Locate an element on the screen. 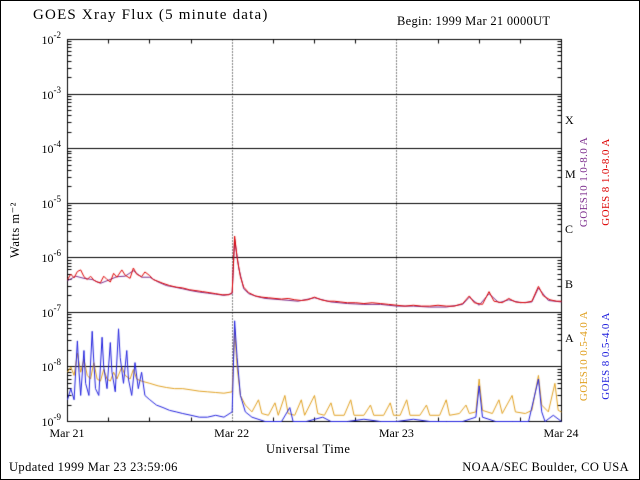  begin-time-label: Begin: 1999 Mar 21 0000UT is located at coordinates (474, 21).